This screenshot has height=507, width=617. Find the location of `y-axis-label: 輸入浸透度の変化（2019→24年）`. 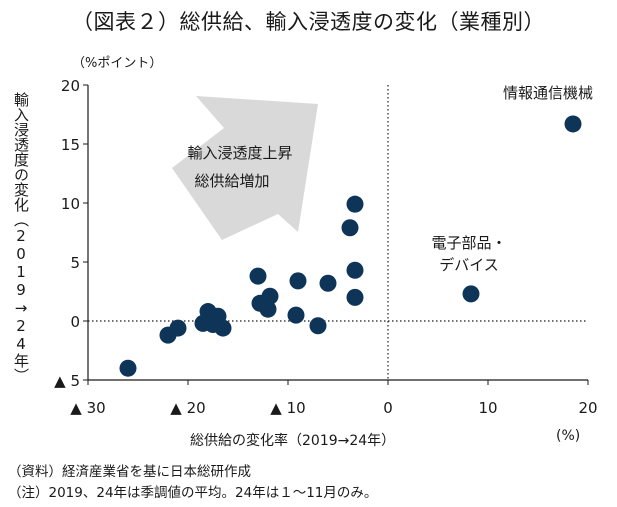

y-axis-label: 輸入浸透度の変化（2019→24年） is located at coordinates (21, 237).